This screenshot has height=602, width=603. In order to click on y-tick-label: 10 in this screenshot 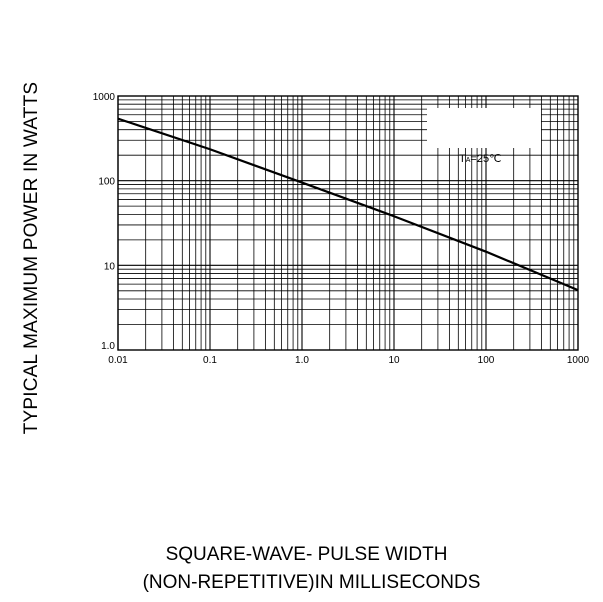, I will do `click(110, 266)`.